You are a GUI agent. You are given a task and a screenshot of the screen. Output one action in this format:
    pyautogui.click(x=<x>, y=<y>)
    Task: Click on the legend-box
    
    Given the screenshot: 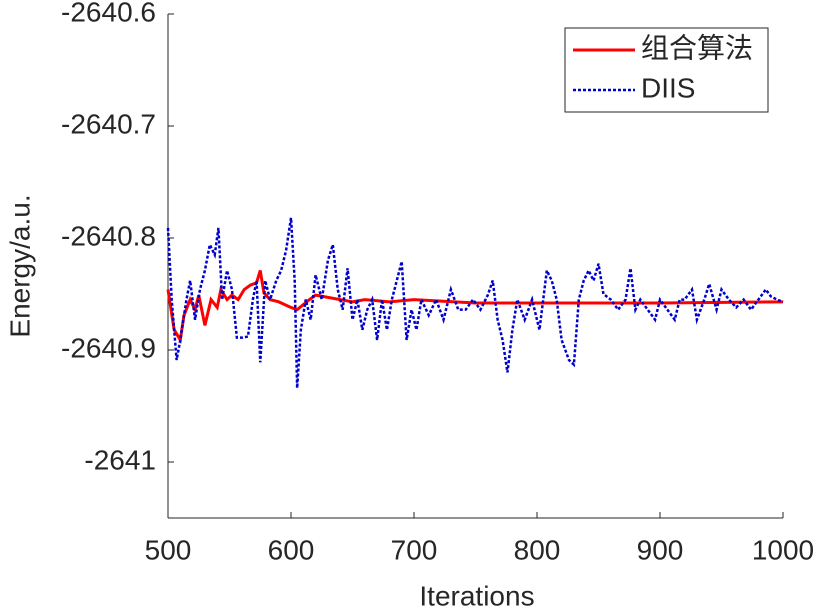 What is the action you would take?
    pyautogui.click(x=666, y=70)
    